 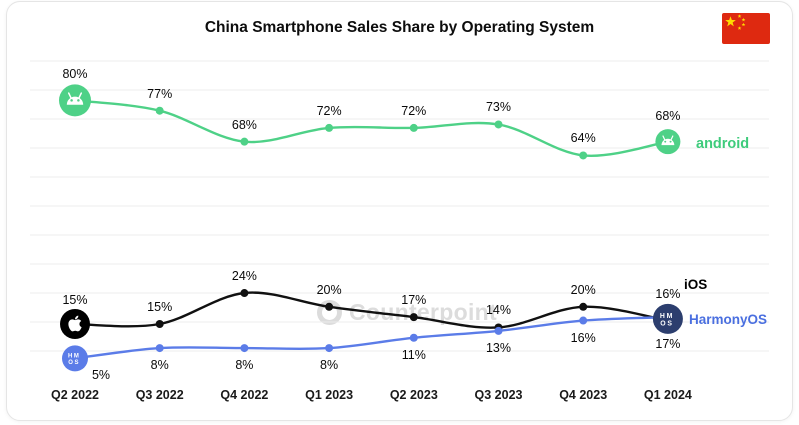 What do you see at coordinates (498, 310) in the screenshot?
I see `data-point-label: 14%` at bounding box center [498, 310].